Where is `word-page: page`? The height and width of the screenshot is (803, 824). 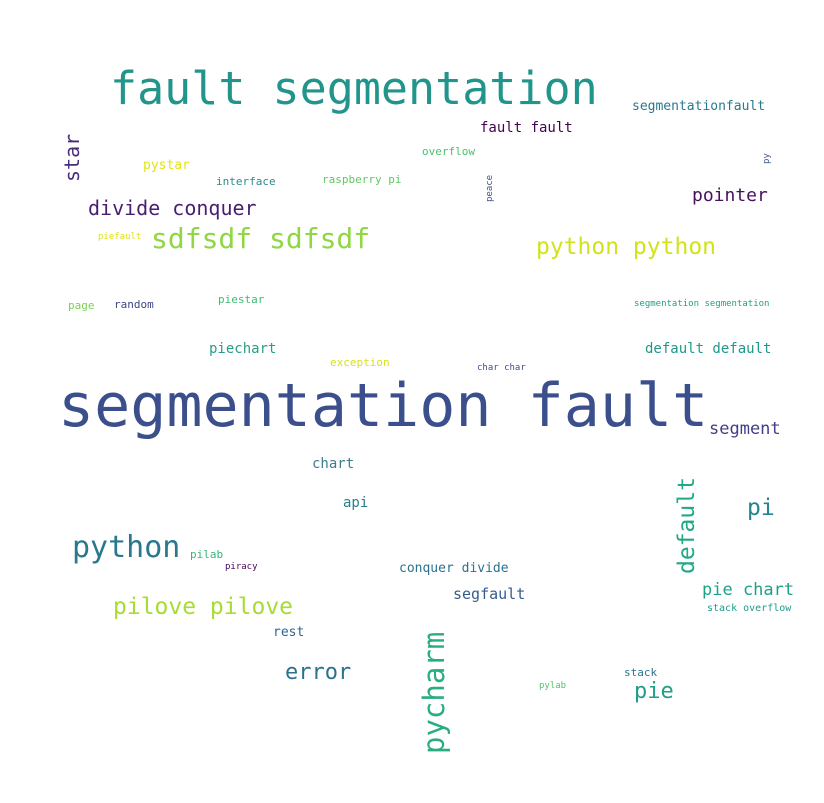
word-page: page is located at coordinates (81, 305).